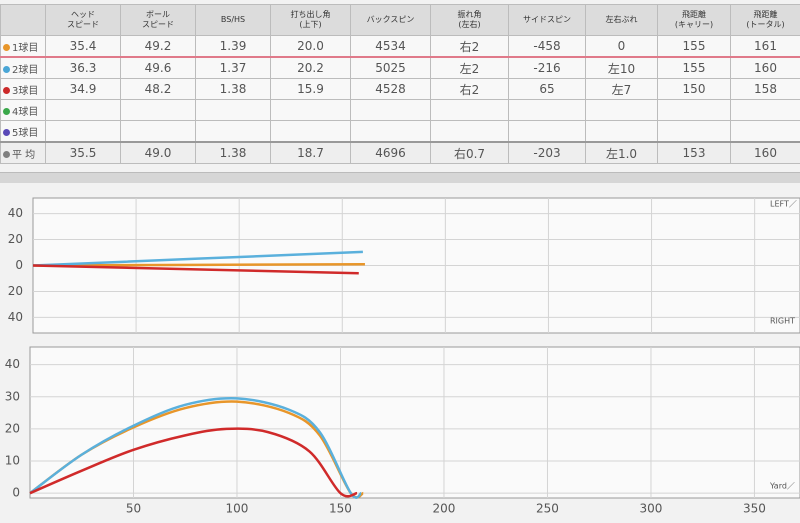  What do you see at coordinates (547, 67) in the screenshot?
I see `cell: -216` at bounding box center [547, 67].